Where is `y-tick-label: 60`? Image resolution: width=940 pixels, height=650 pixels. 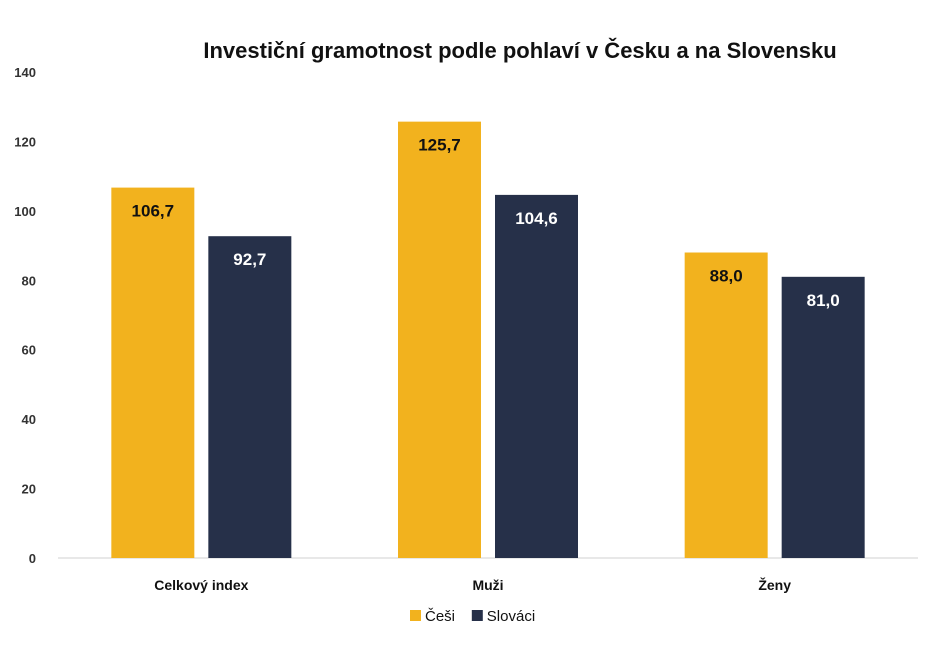 y-tick-label: 60 is located at coordinates (29, 350).